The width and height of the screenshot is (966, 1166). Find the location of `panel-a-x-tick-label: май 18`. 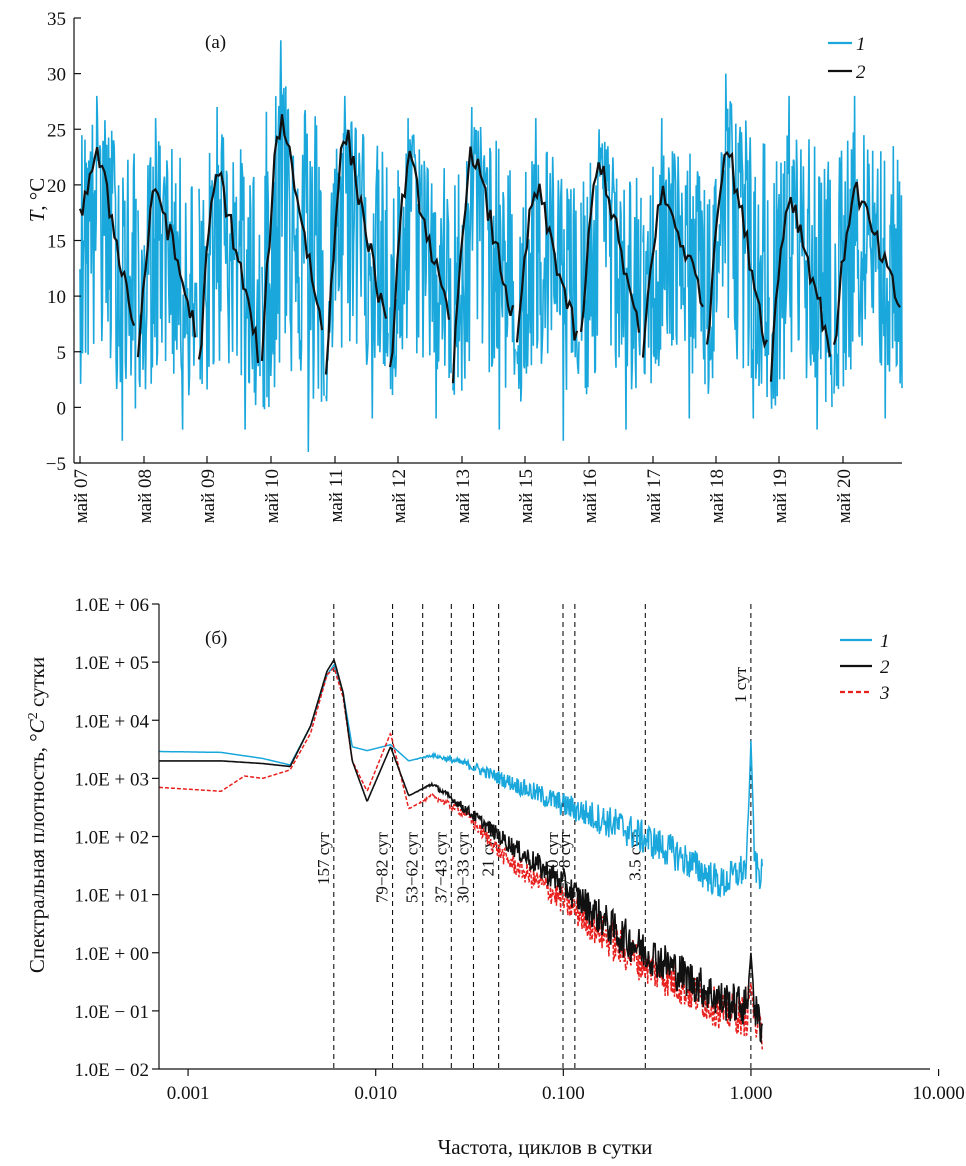

panel-a-x-tick-label: май 18 is located at coordinates (717, 496).